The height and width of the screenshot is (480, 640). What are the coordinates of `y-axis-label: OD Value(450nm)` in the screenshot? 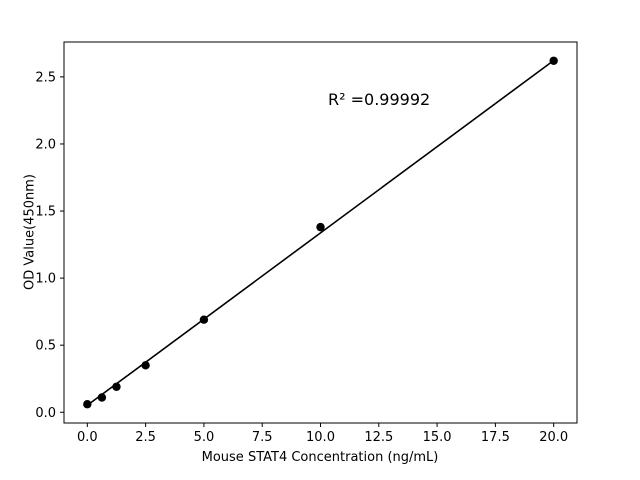 It's located at (30, 232).